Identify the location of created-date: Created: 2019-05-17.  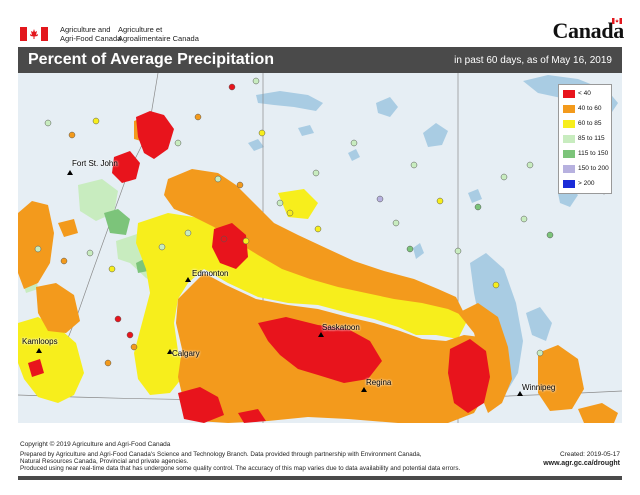
(590, 454).